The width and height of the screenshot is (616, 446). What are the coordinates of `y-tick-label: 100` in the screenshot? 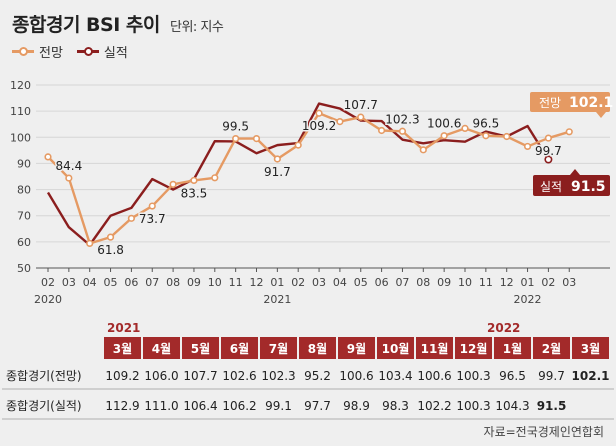 It's located at (20, 137).